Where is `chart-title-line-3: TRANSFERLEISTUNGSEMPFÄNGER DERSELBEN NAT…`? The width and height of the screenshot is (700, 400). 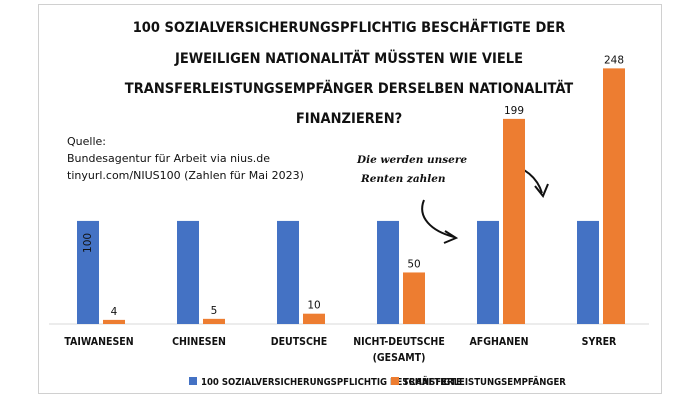
chart-title-line-3: TRANSFERLEISTUNGSEMPFÄNGER DERSELBEN NAT… is located at coordinates (349, 88).